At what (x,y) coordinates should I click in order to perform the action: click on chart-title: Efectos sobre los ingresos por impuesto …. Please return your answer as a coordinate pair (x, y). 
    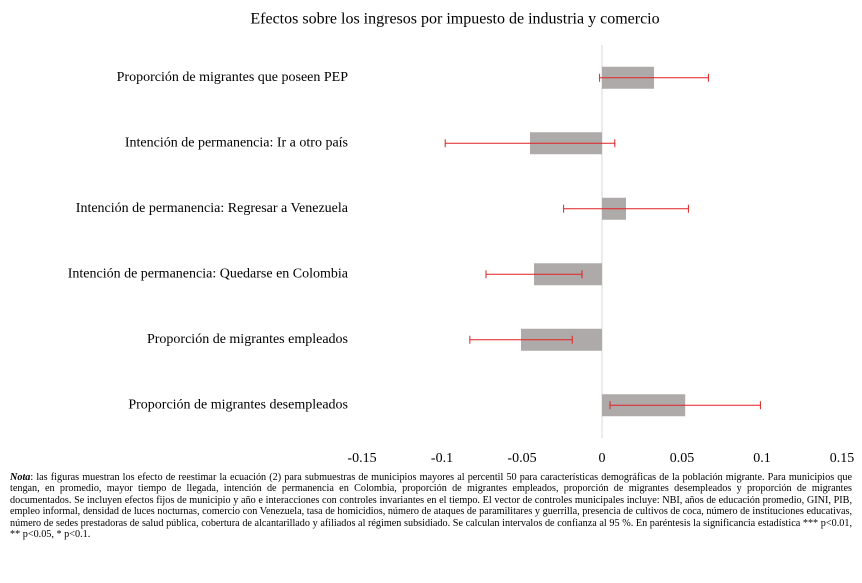
    Looking at the image, I should click on (454, 19).